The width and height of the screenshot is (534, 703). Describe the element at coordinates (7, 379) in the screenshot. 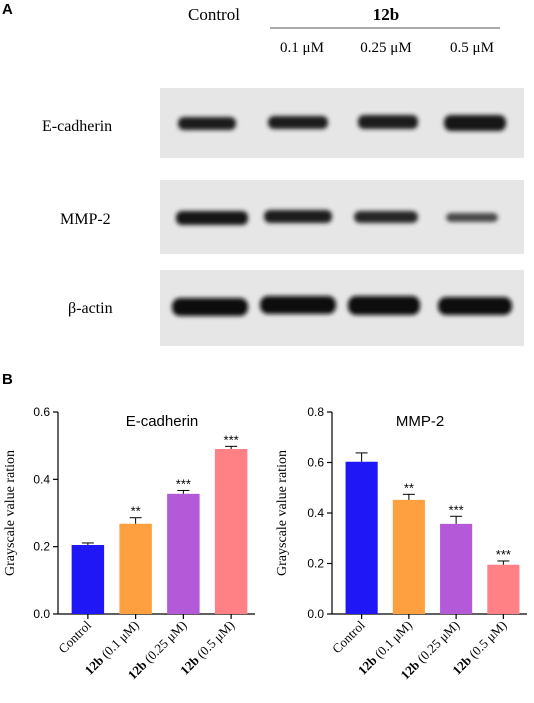

I see `panel-label-b: B` at that location.